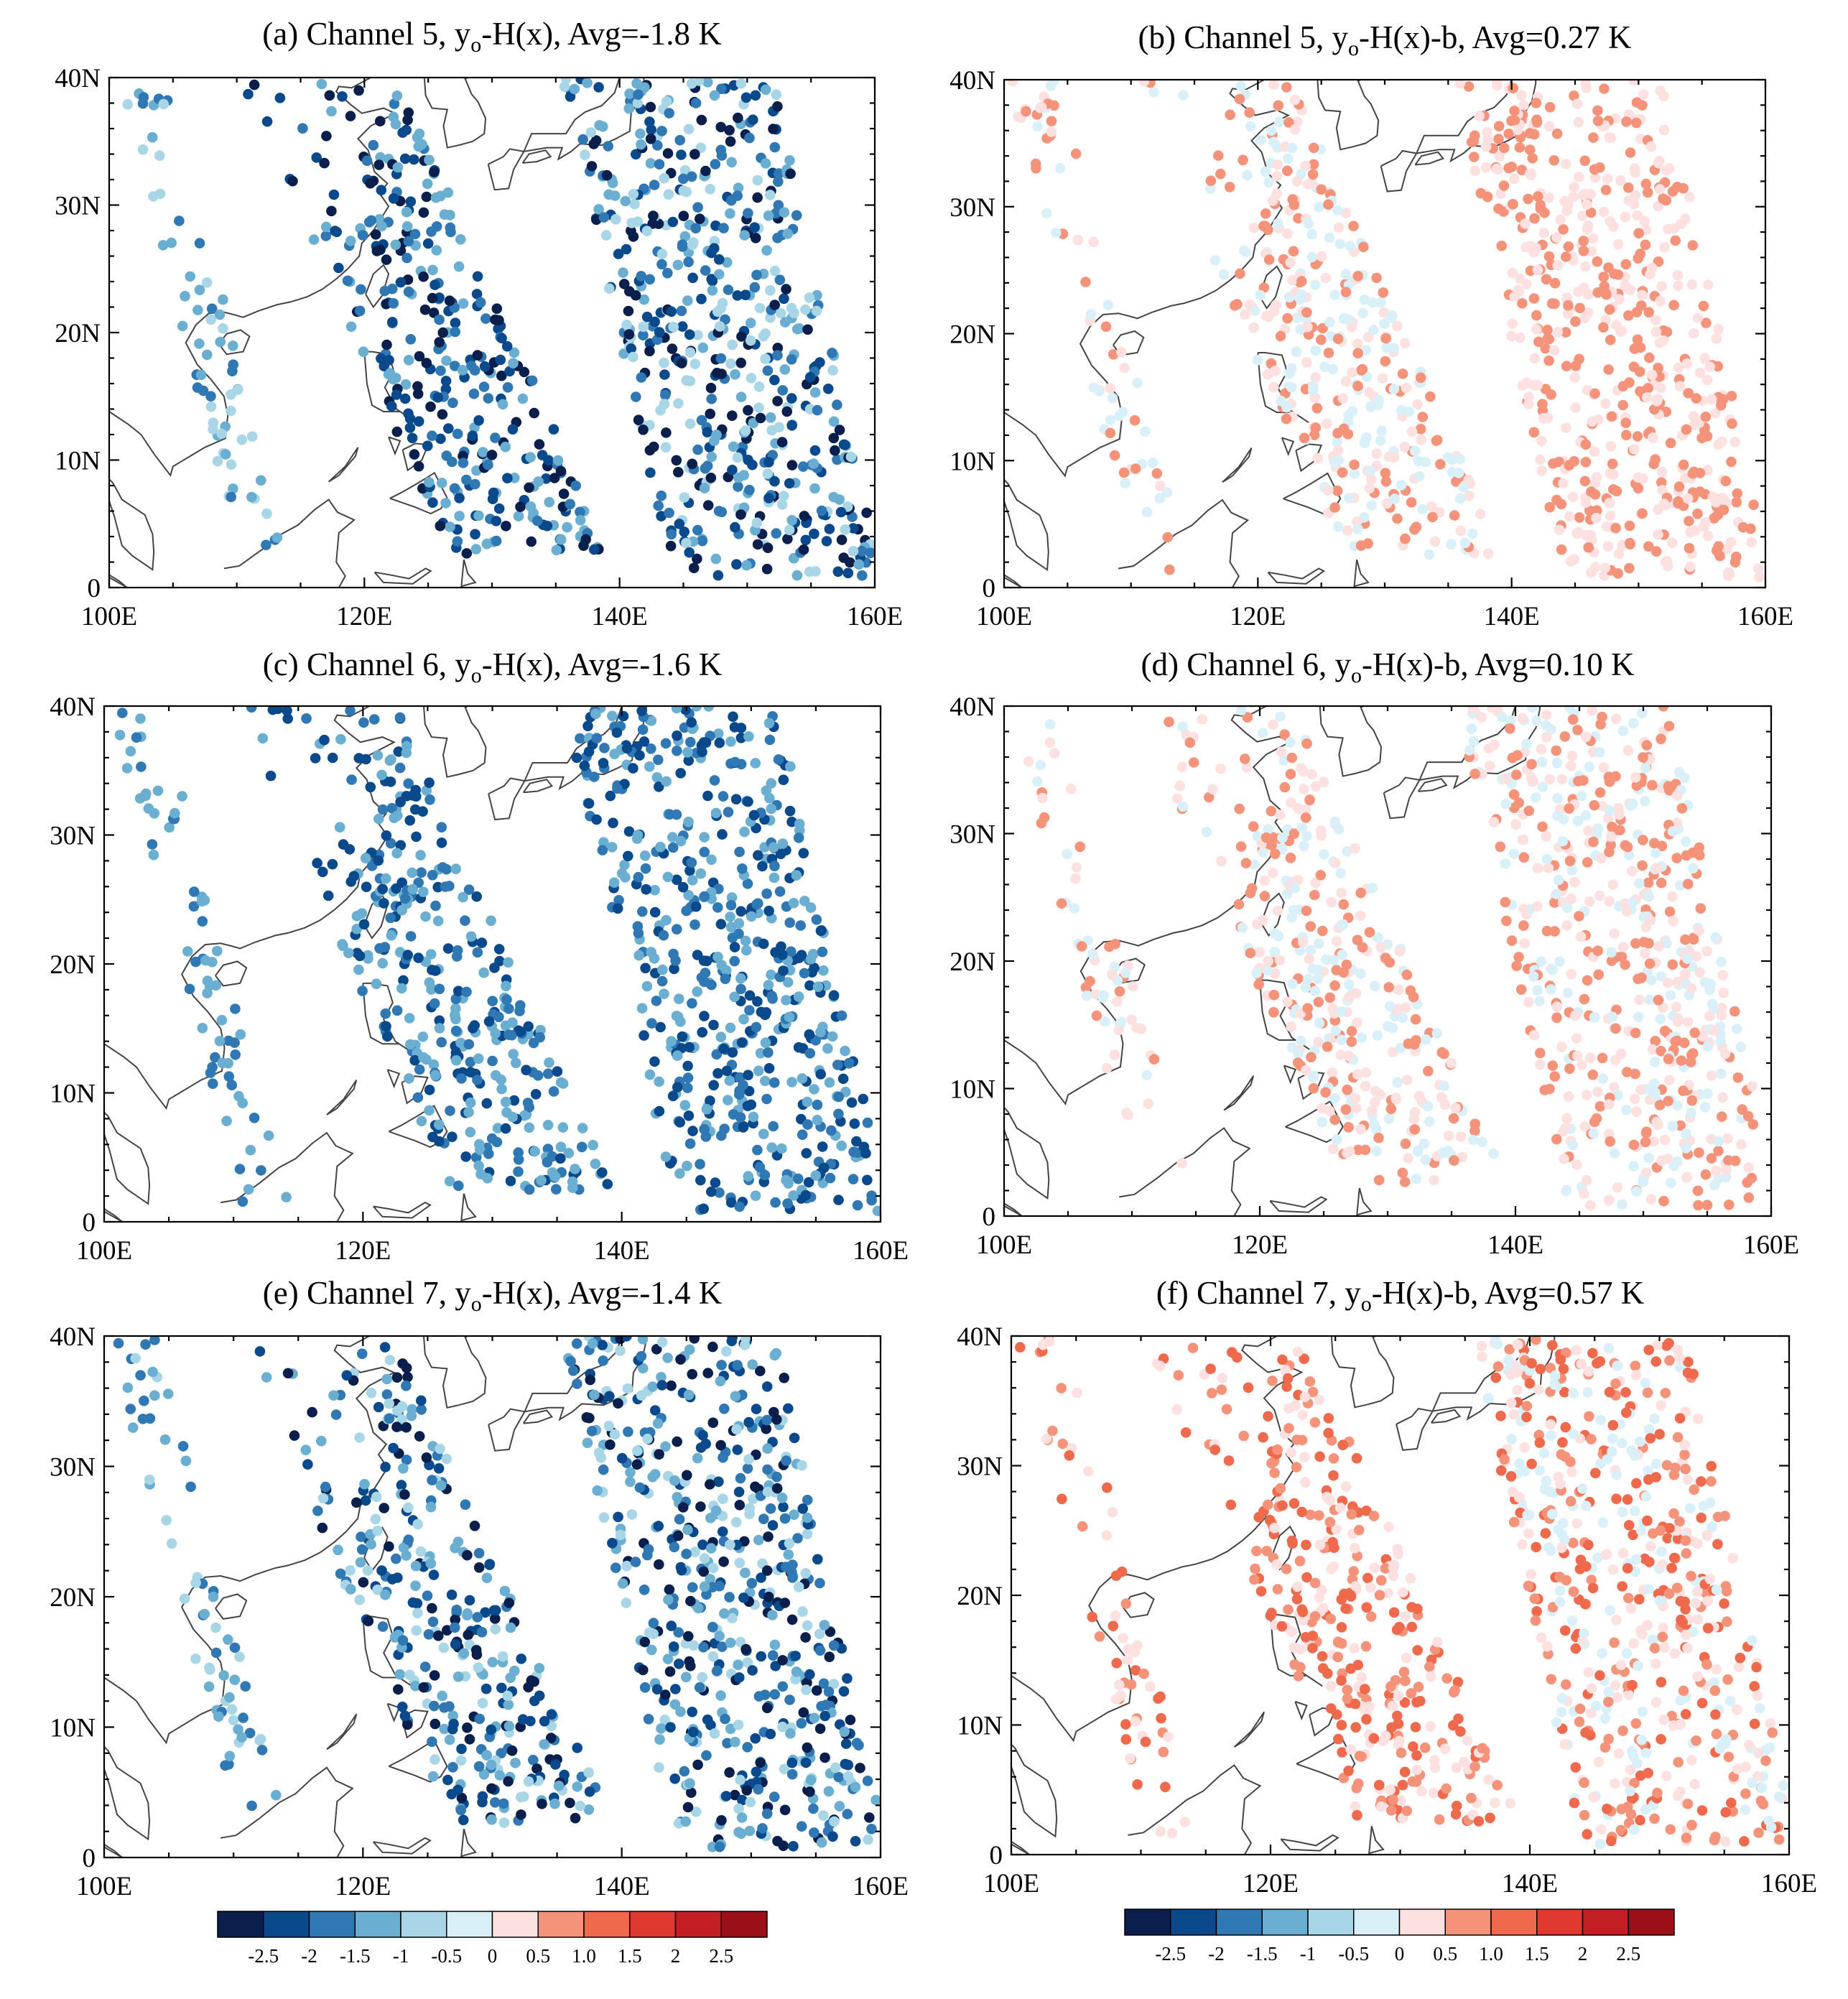 Image resolution: width=1848 pixels, height=1999 pixels. What do you see at coordinates (73, 1468) in the screenshot?
I see `y-tick-label: 30N` at bounding box center [73, 1468].